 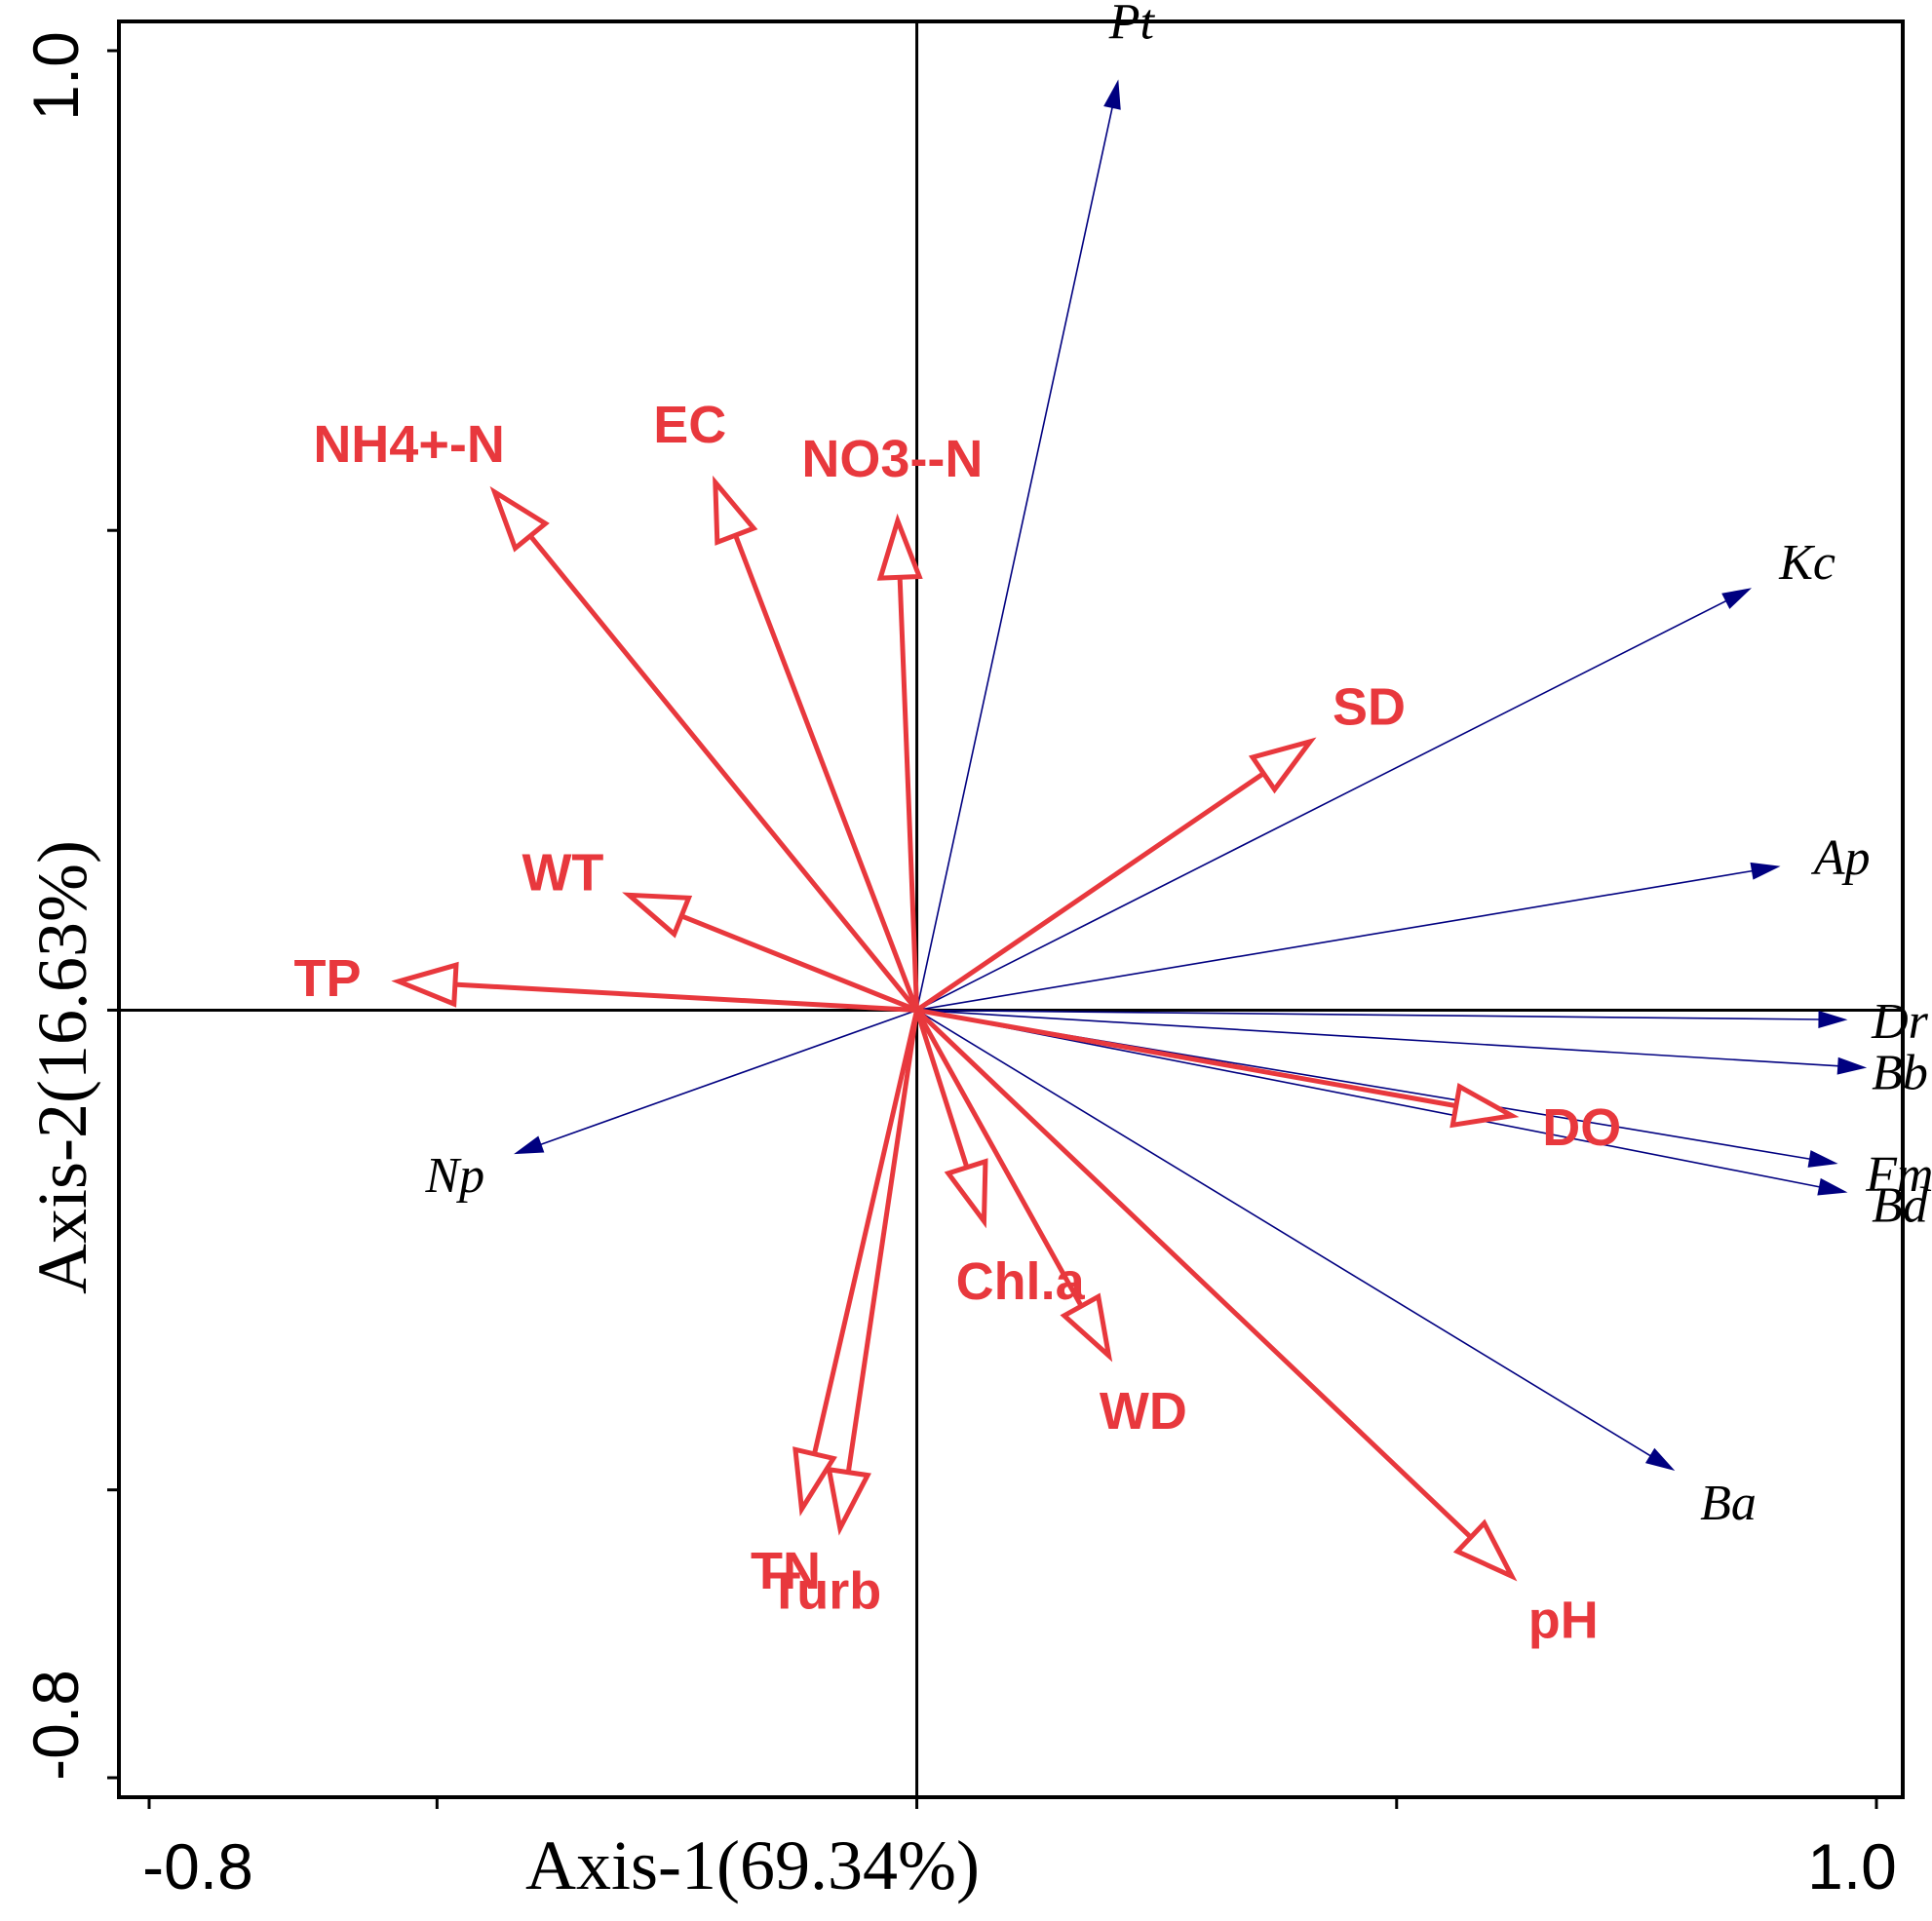 I want to click on x-axis-label: Axis-1(69.34%), so click(x=752, y=1865).